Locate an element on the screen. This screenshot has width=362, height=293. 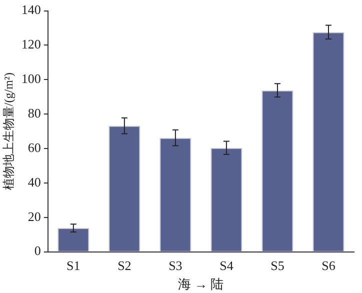
y-tick-label: 120 is located at coordinates (31, 44).